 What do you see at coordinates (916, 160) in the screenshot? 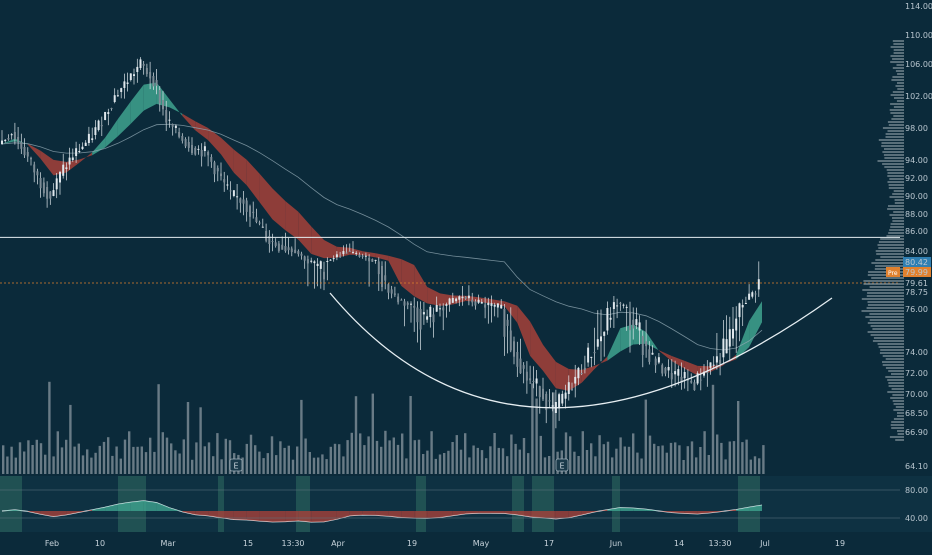
I see `price-axis-tick-label: 94.00` at bounding box center [916, 160].